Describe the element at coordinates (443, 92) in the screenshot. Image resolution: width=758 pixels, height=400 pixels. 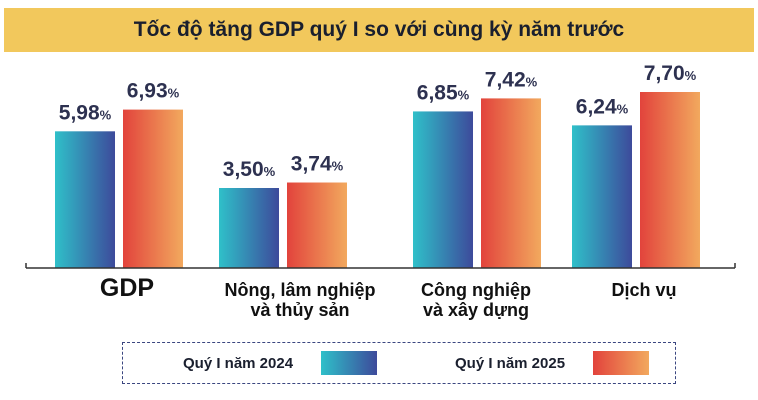
I see `data-label-2024-2: 6,85%` at that location.